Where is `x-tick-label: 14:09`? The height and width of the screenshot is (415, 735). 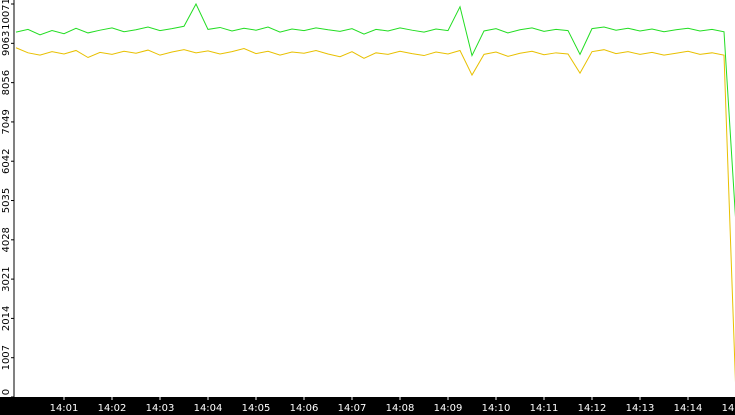
x-tick-label: 14:09 is located at coordinates (448, 408).